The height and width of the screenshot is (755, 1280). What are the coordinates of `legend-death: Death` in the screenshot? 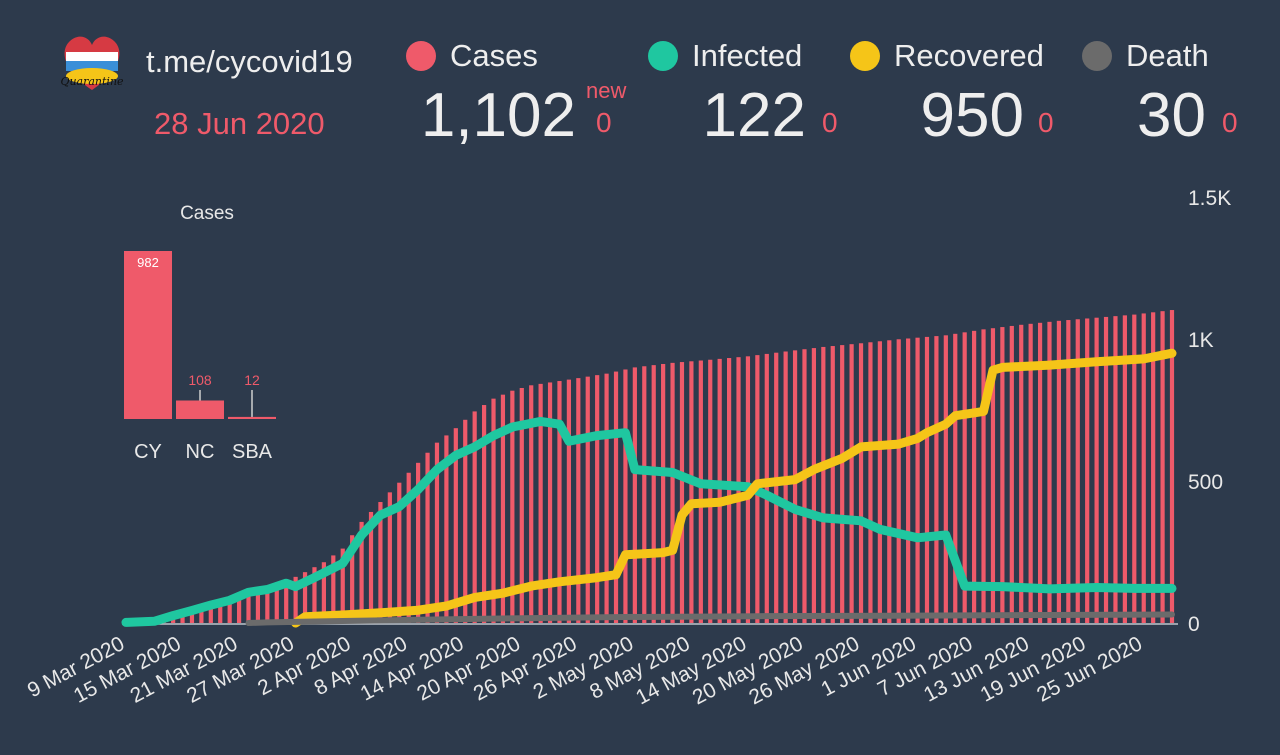 It's located at (1145, 56).